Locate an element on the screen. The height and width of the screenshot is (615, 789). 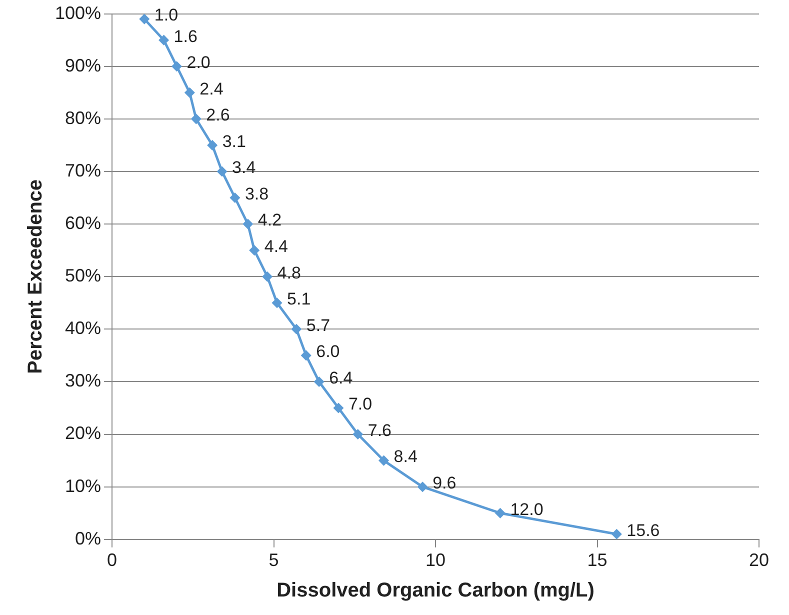
annotation: 4.4 is located at coordinates (276, 246).